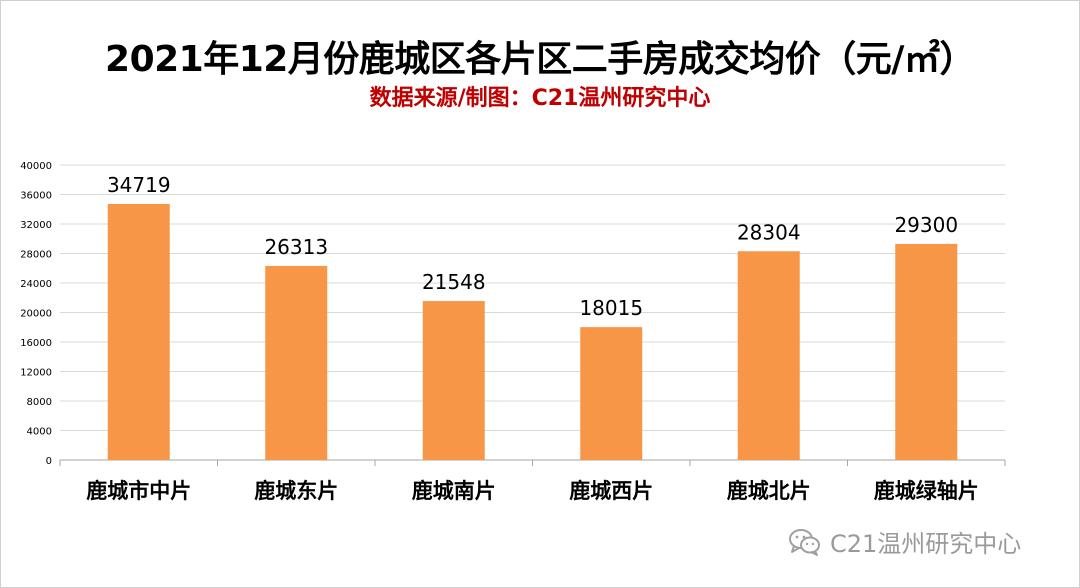 The width and height of the screenshot is (1080, 588). I want to click on watermark: C21温州研究中心, so click(904, 541).